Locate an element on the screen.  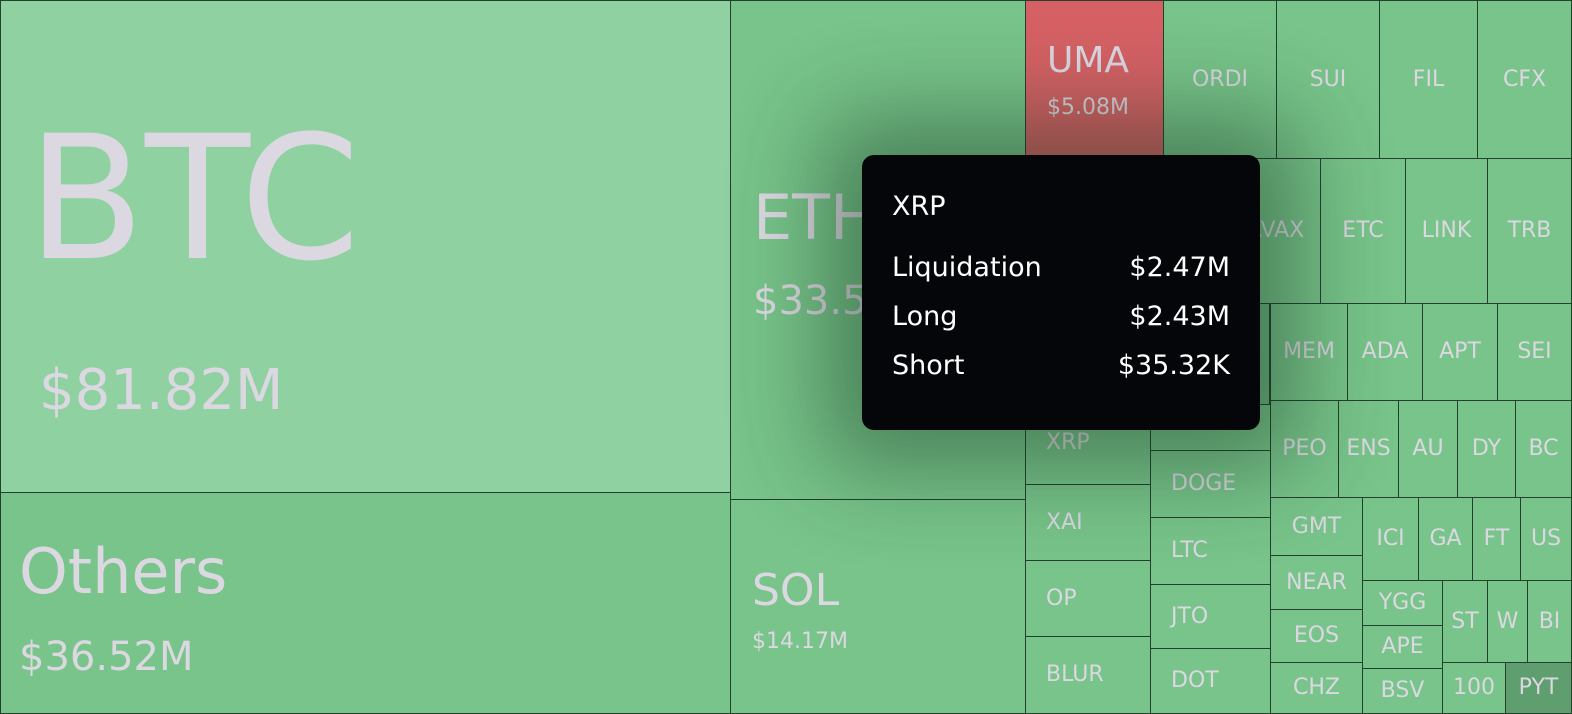
tile-label: UMA is located at coordinates (1088, 60).